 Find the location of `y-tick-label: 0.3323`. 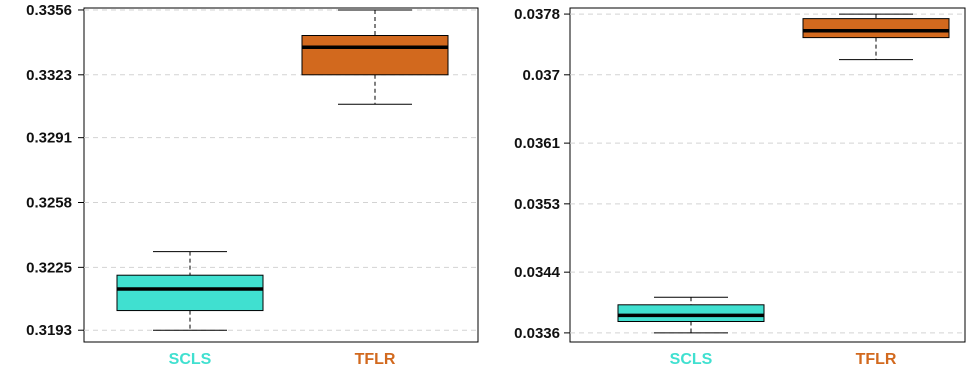

y-tick-label: 0.3323 is located at coordinates (49, 75).